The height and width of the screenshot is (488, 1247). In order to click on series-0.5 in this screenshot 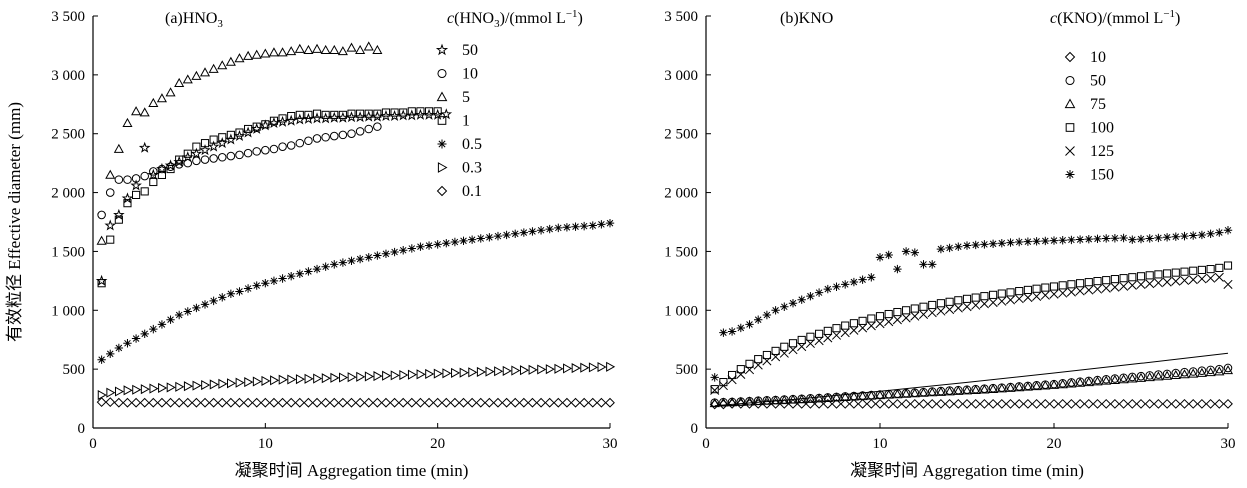, I will do `click(356, 291)`.